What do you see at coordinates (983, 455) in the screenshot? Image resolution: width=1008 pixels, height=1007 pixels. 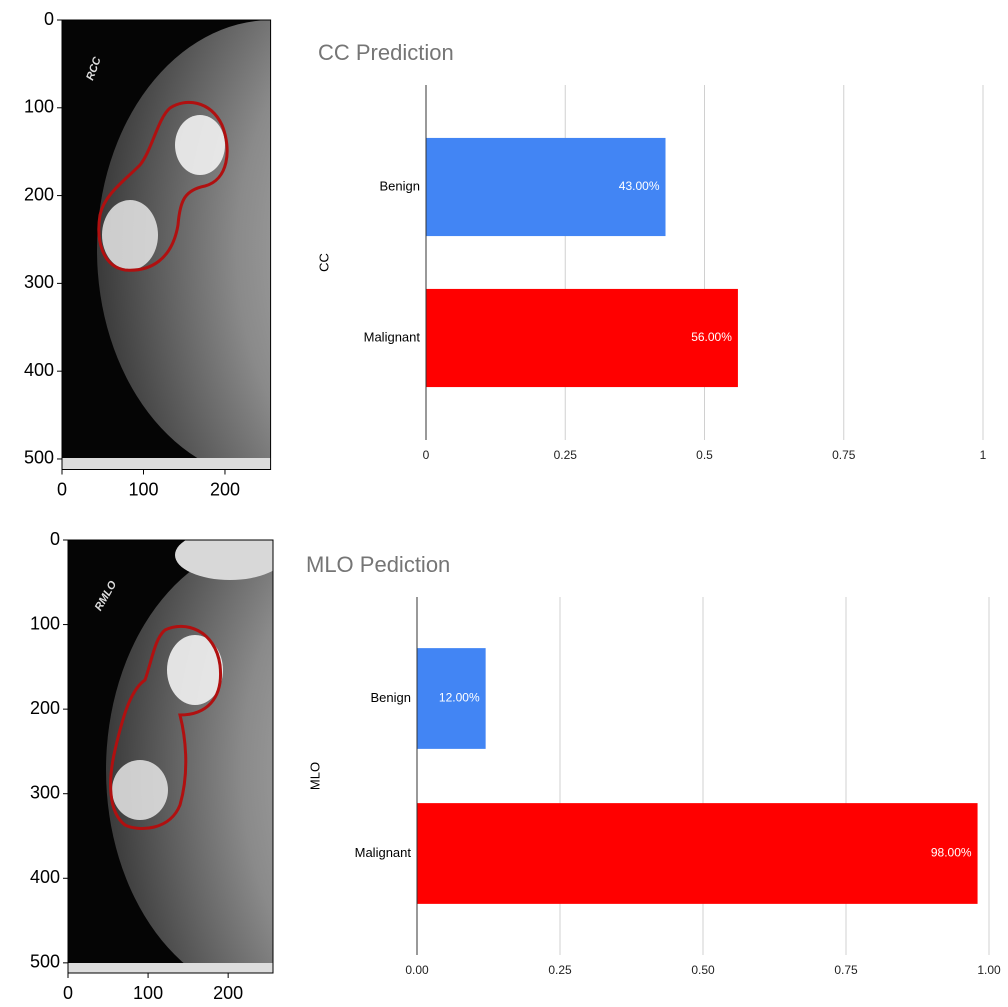 I see `x-tick-label: 1` at bounding box center [983, 455].